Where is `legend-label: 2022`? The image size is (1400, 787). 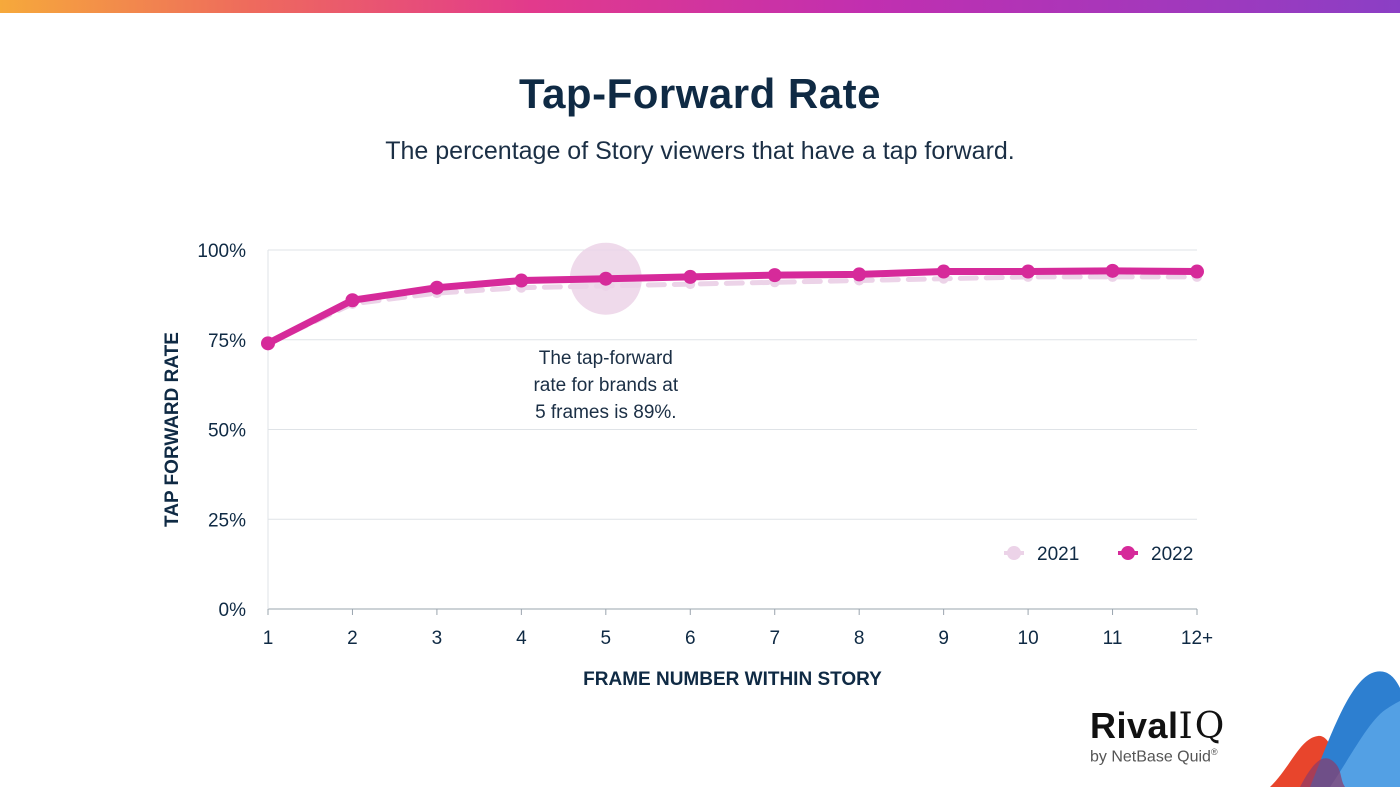
legend-label: 2022 is located at coordinates (1172, 554).